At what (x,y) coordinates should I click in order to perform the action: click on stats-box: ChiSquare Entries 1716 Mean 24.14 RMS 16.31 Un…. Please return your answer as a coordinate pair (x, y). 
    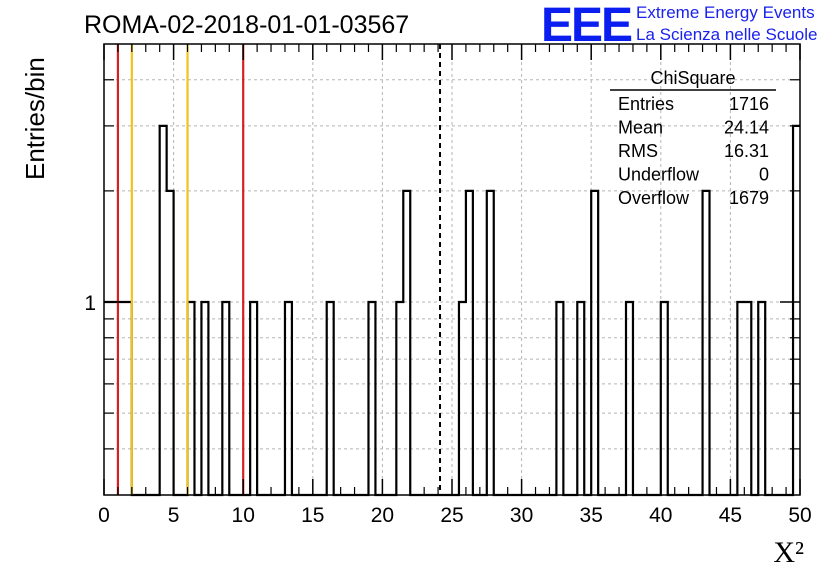
    Looking at the image, I should click on (693, 138).